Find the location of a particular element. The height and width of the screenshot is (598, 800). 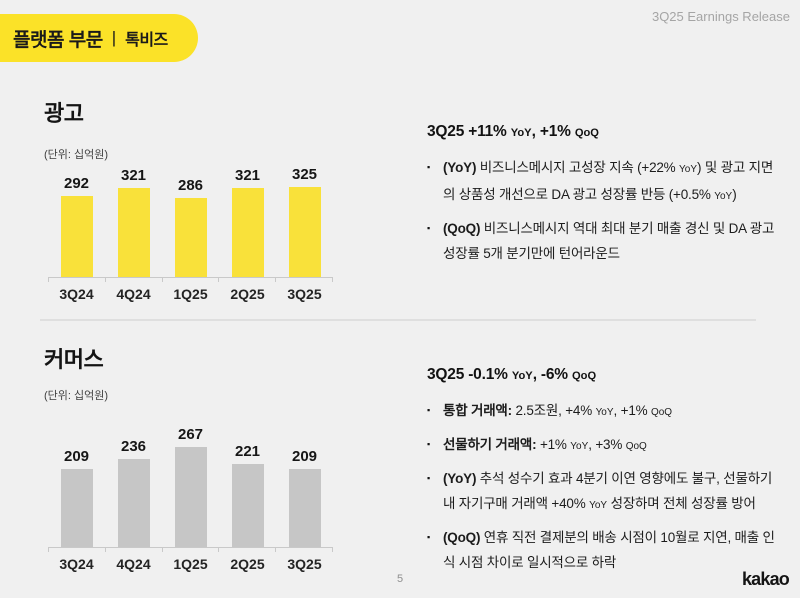

bar-group: 325 is located at coordinates (304, 221).